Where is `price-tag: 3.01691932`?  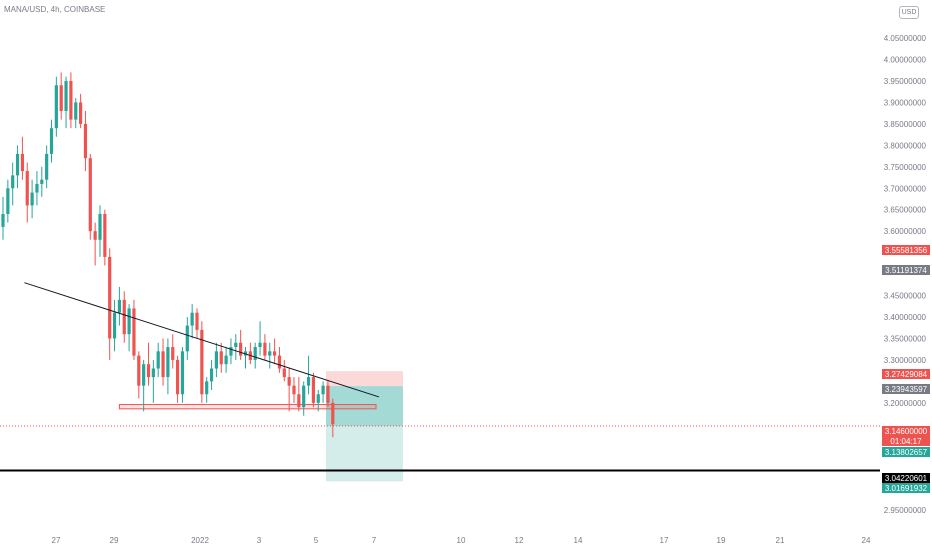 price-tag: 3.01691932 is located at coordinates (906, 488).